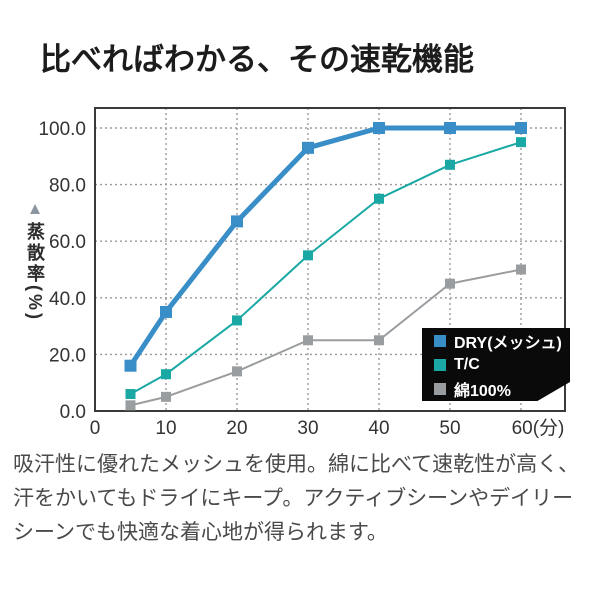 This screenshot has height=600, width=600. What do you see at coordinates (35, 208) in the screenshot?
I see `up-triangle-icon: ▲` at bounding box center [35, 208].